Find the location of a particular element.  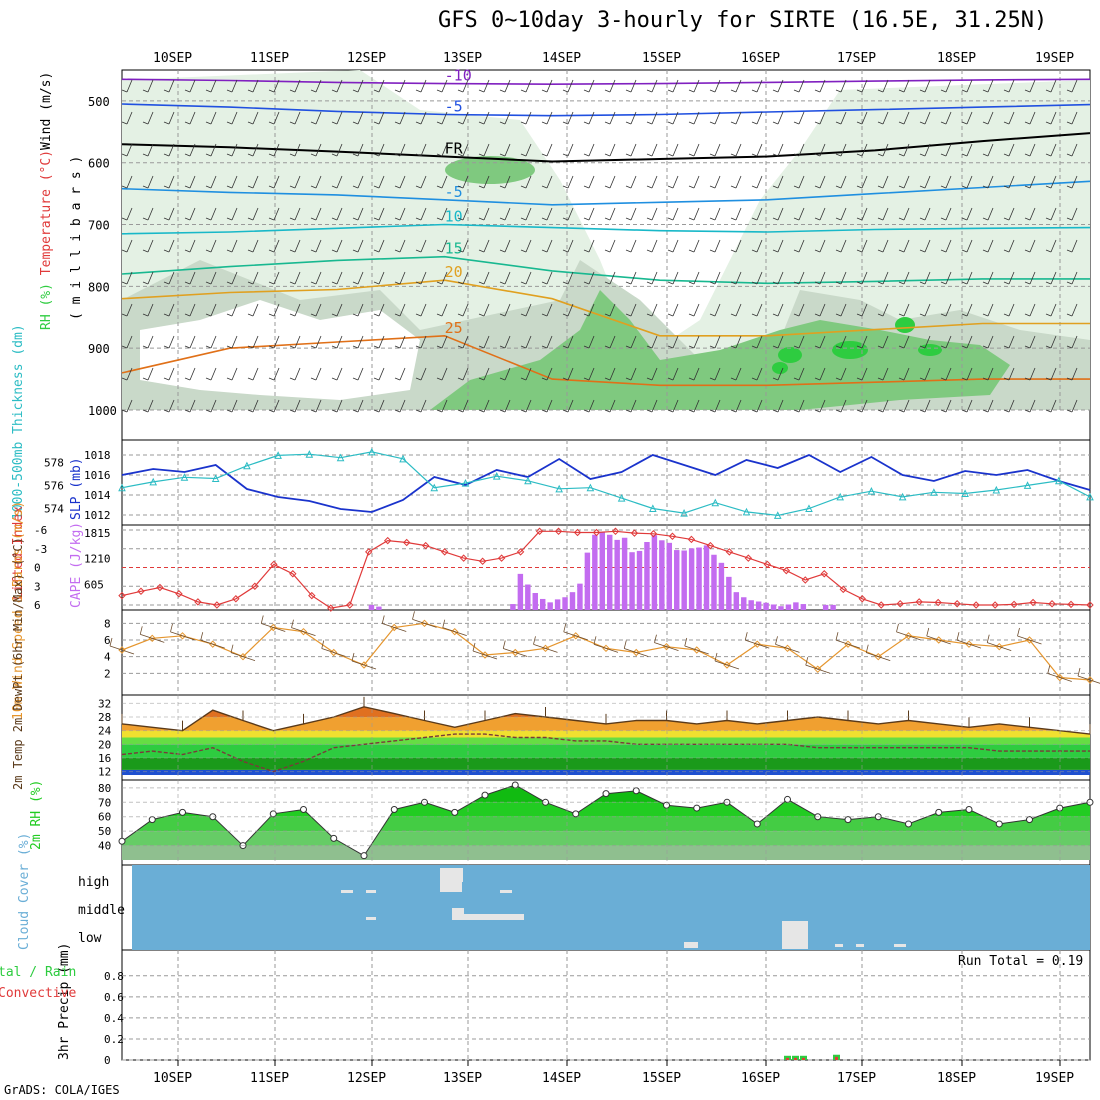

rh-shade-bright is located at coordinates (780, 368).